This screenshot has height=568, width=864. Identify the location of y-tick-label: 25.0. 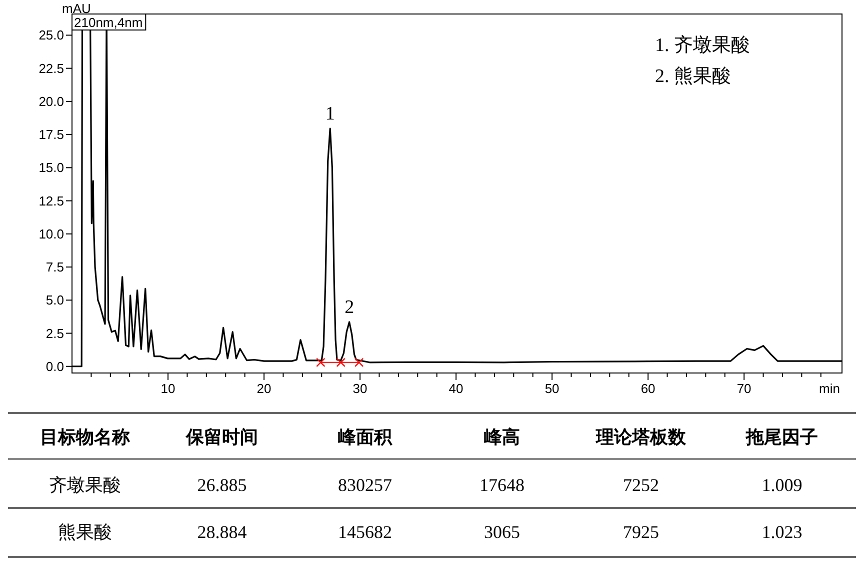
(51, 35).